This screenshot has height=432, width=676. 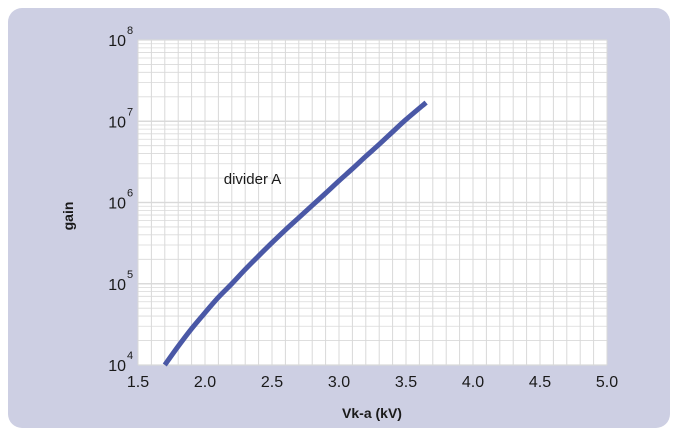 I want to click on annotations: divider A, so click(x=253, y=179).